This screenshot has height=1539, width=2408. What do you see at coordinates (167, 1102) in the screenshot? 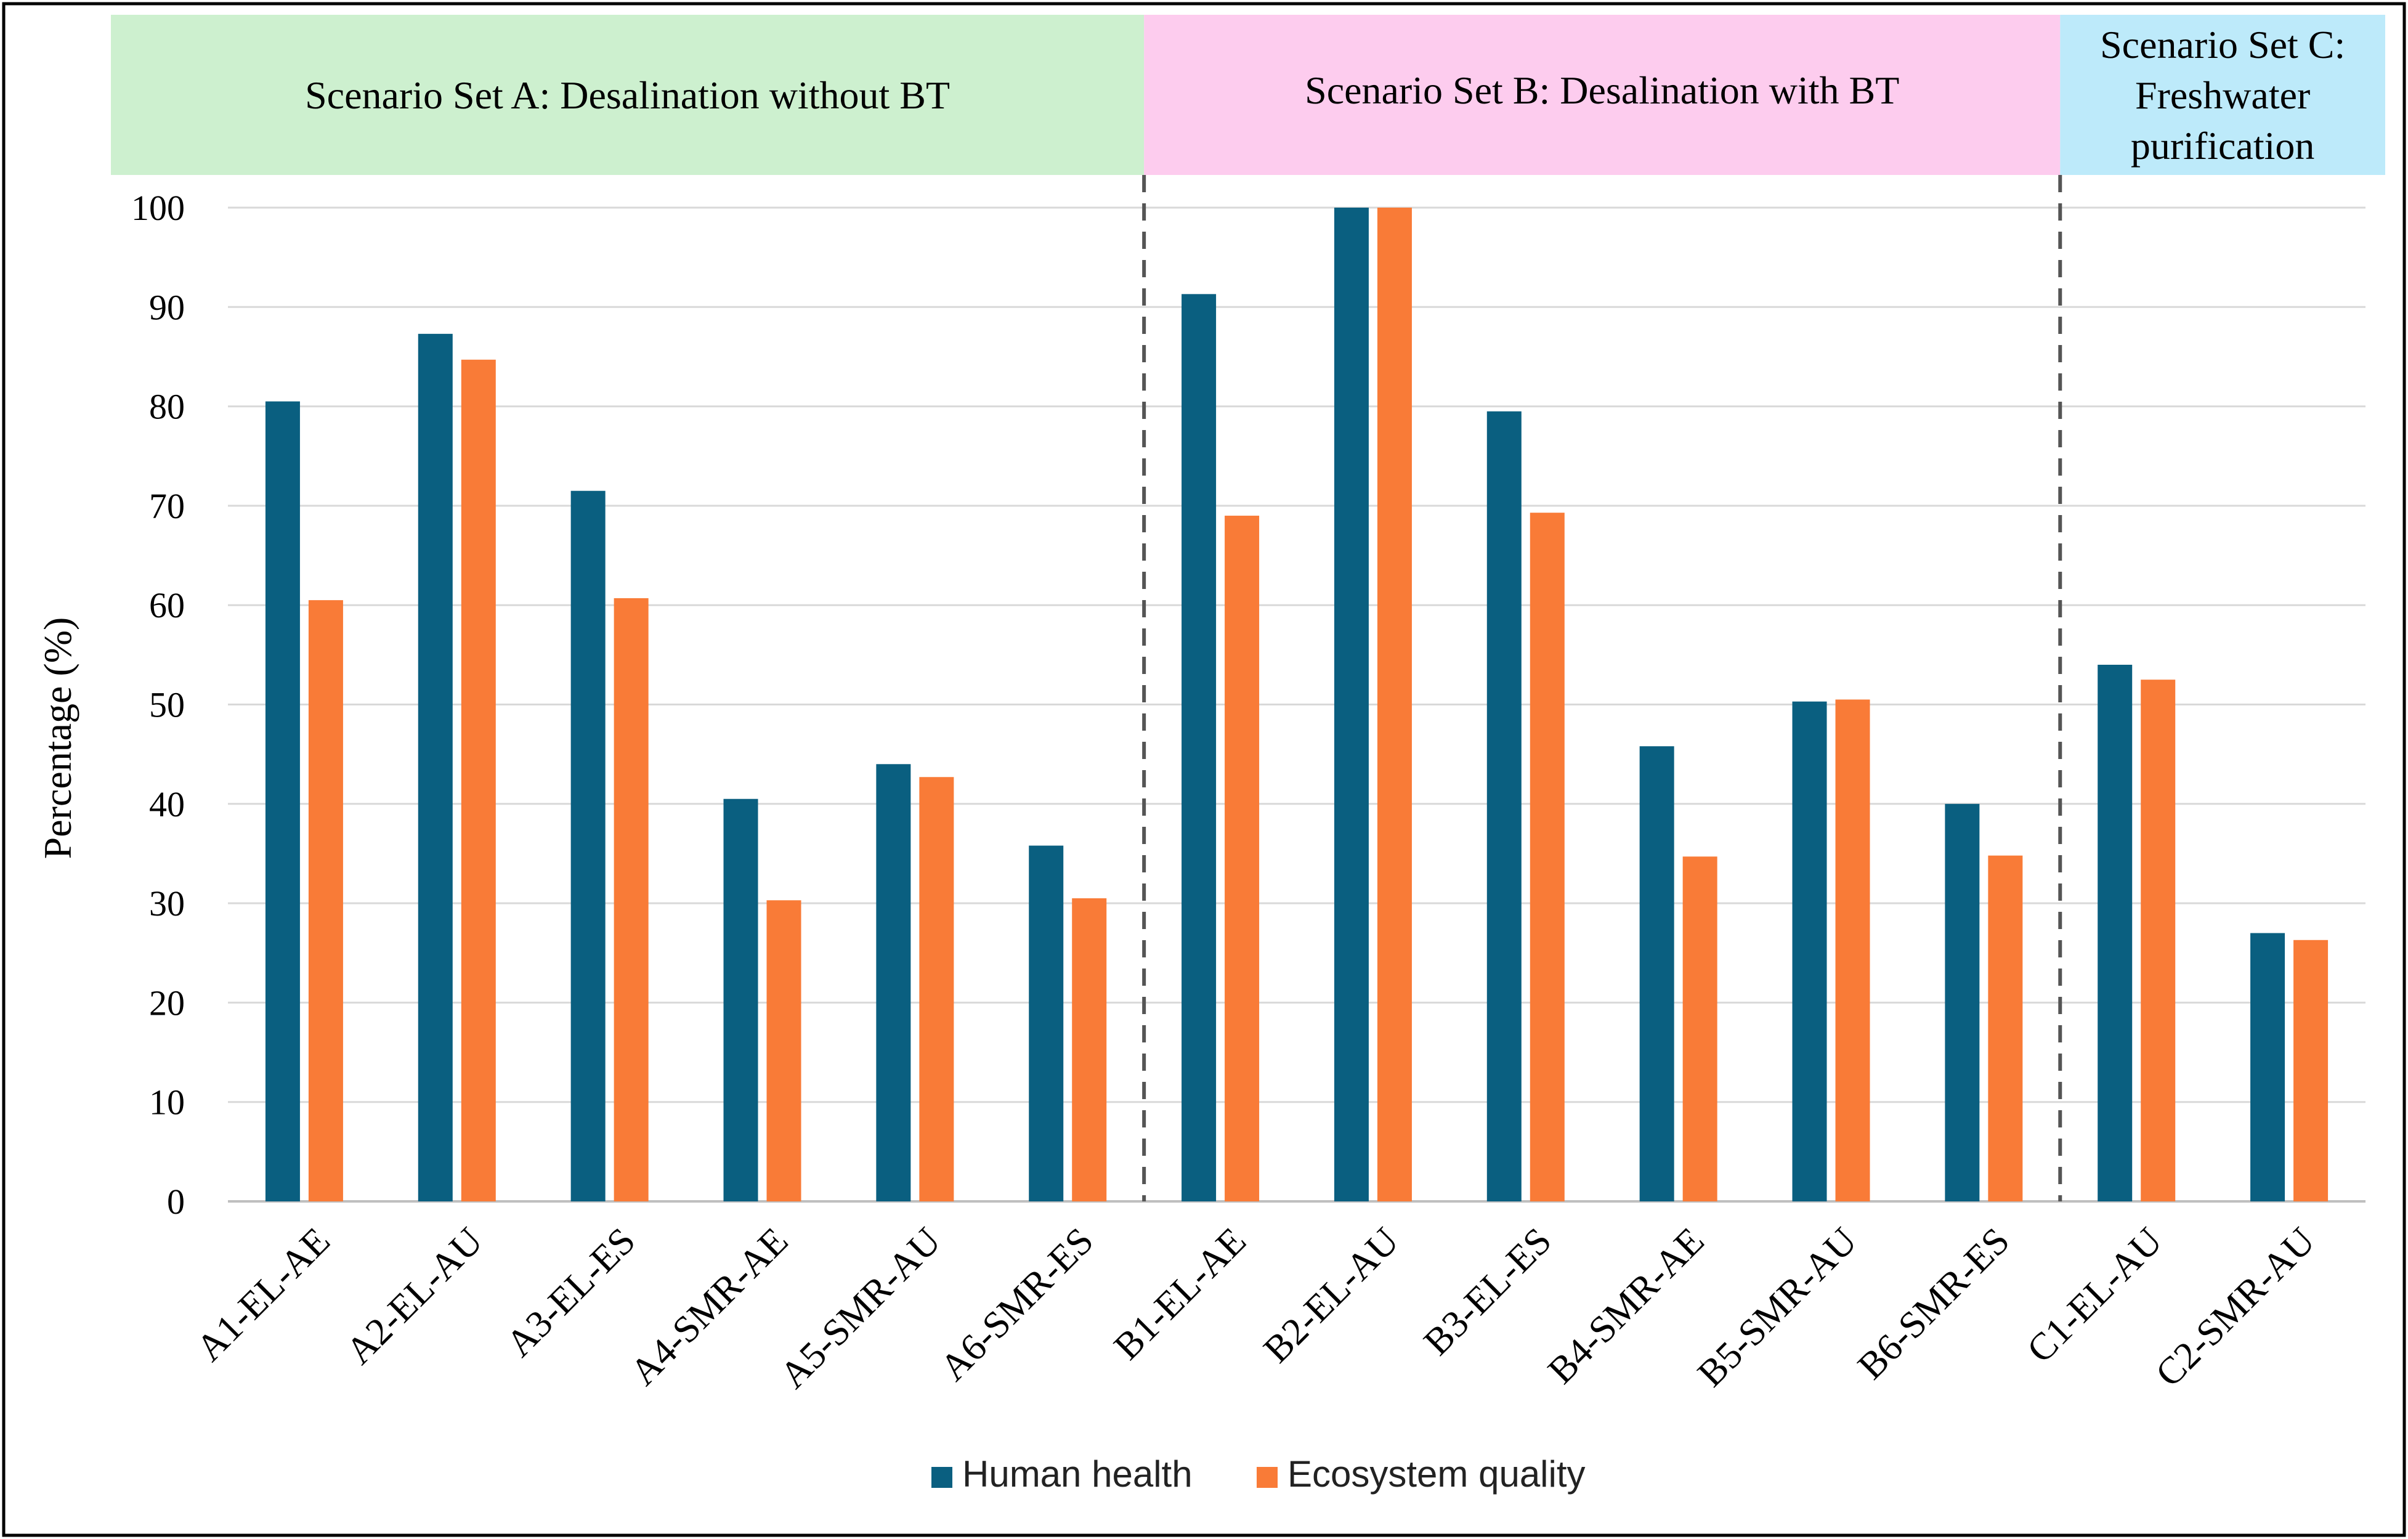
I see `y-tick-label: 10` at bounding box center [167, 1102].